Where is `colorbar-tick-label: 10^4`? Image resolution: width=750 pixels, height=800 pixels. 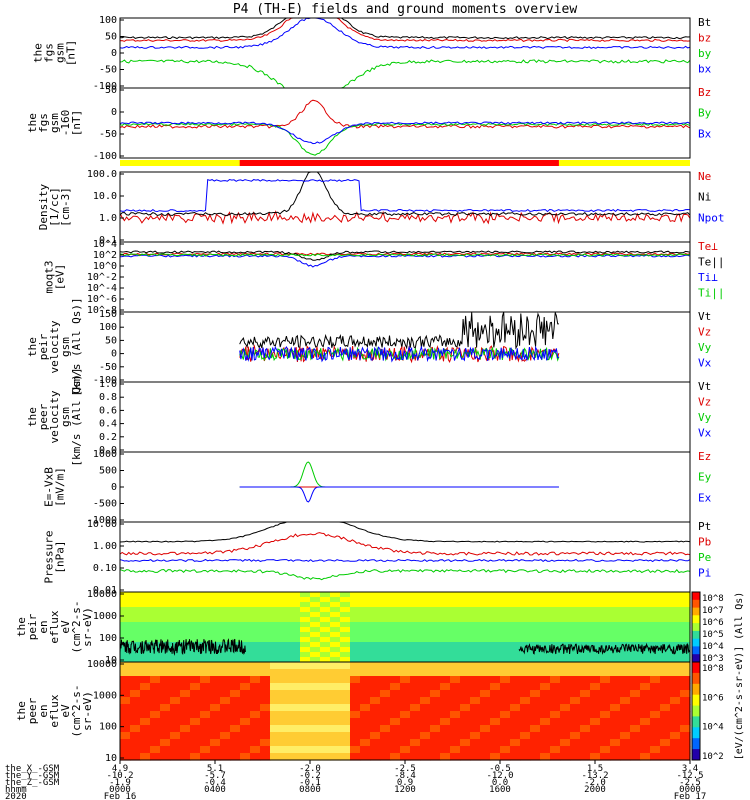
colorbar-tick-label: 10^4 is located at coordinates (713, 728).